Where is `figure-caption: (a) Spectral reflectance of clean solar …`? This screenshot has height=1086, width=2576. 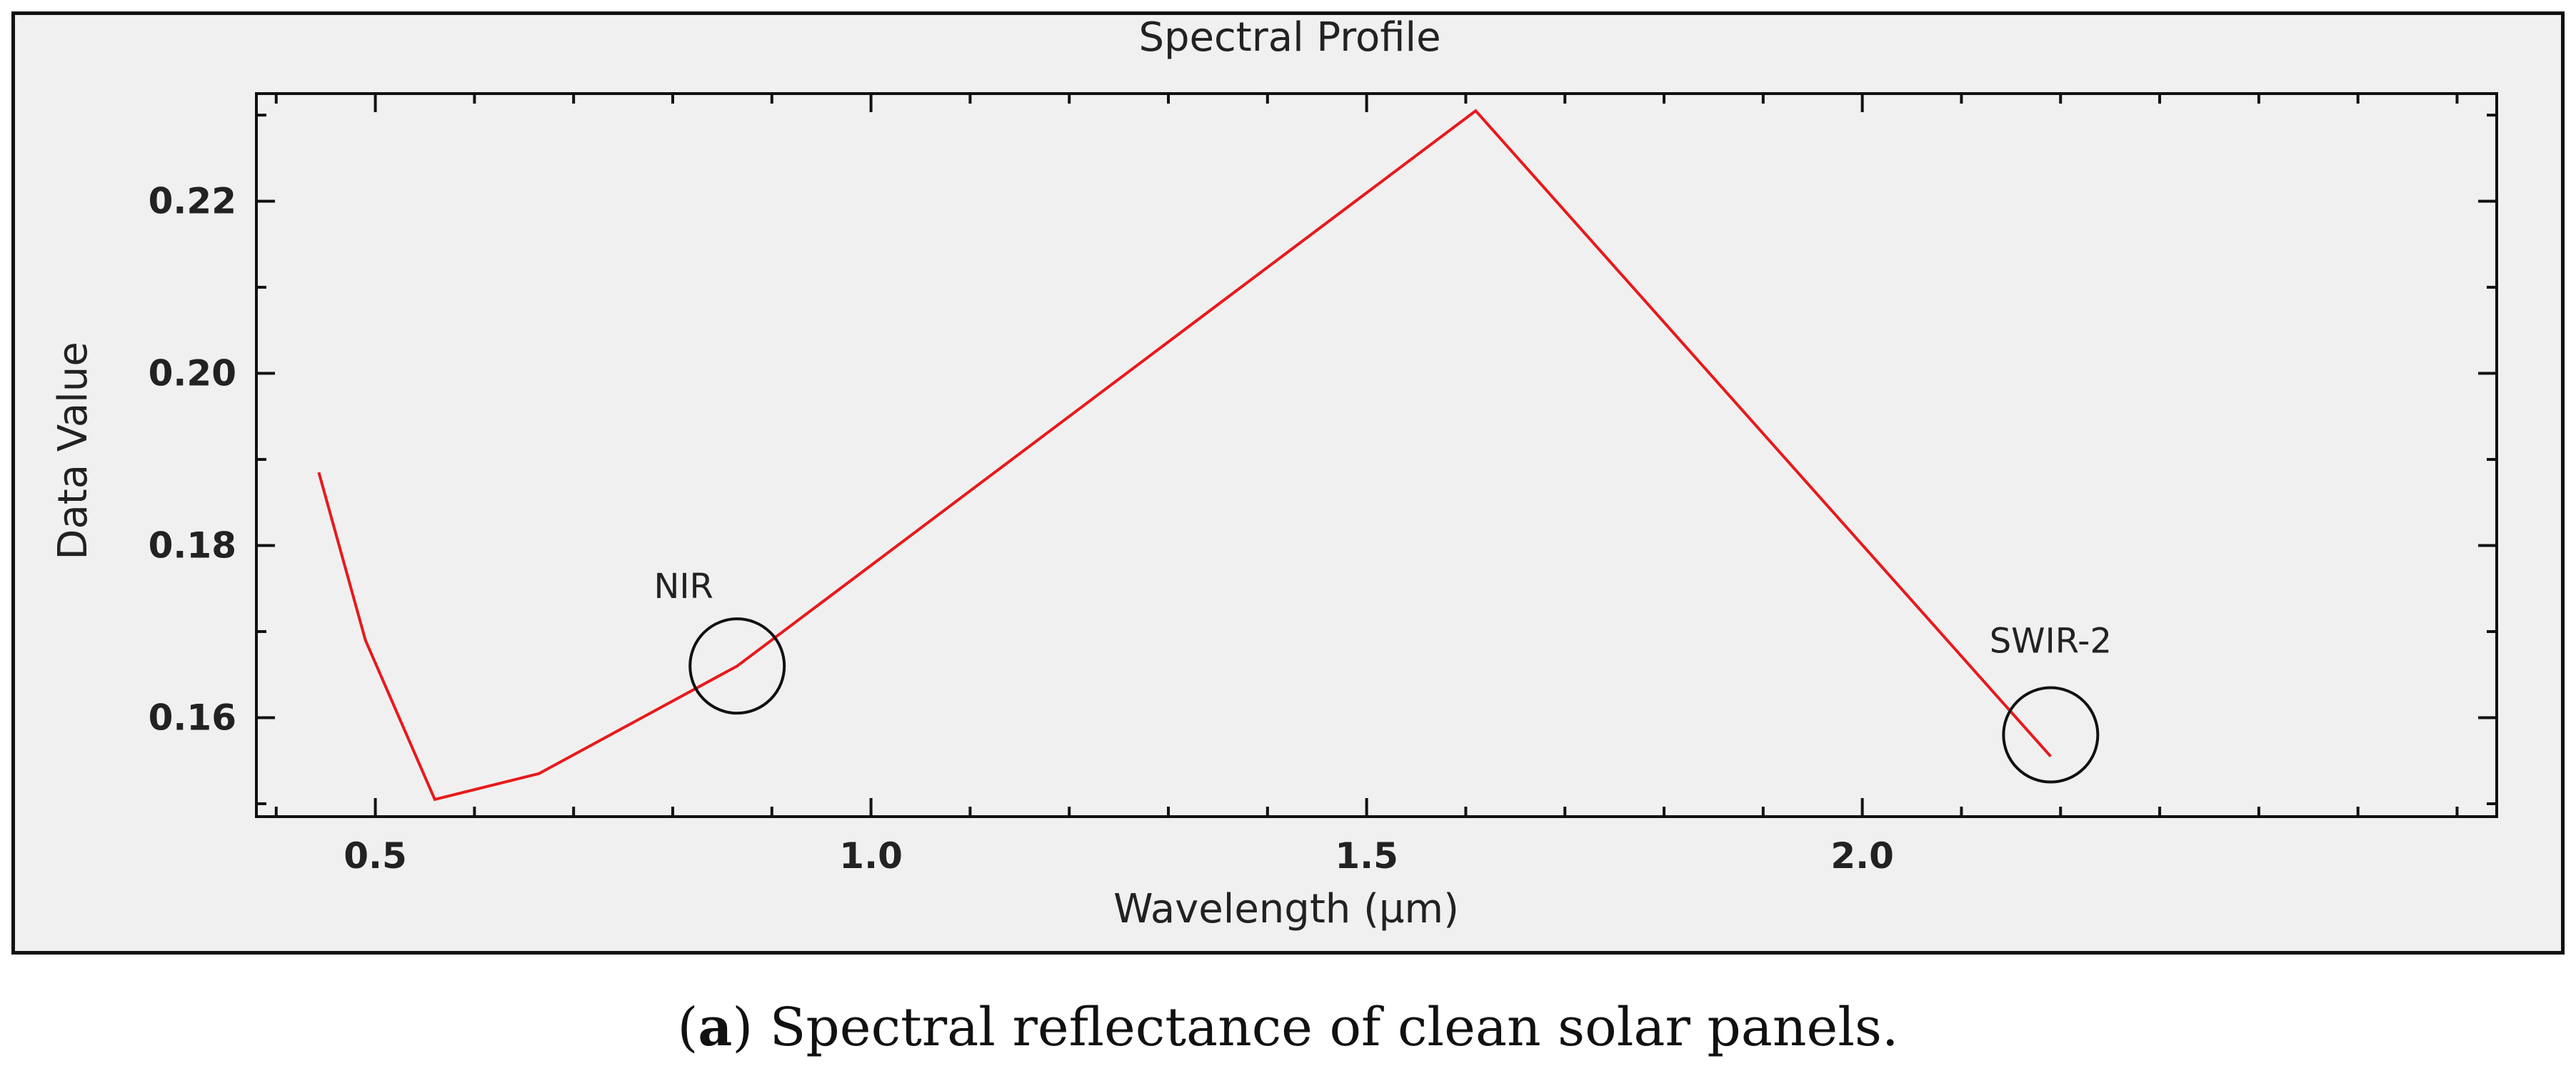 figure-caption: (a) Spectral reflectance of clean solar … is located at coordinates (1288, 1027).